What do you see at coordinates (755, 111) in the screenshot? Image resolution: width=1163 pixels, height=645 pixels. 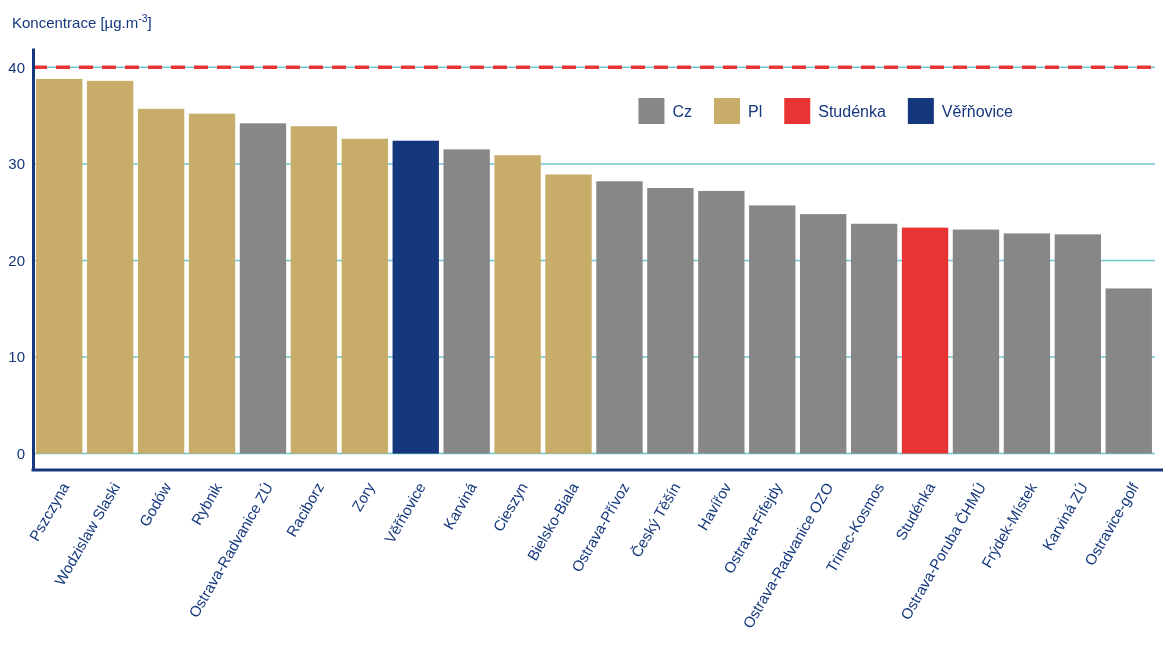 I see `legend-label: Pl` at bounding box center [755, 111].